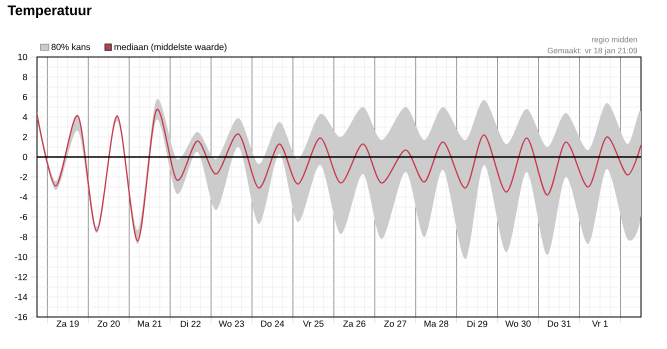  What do you see at coordinates (477, 324) in the screenshot?
I see `x-tick-label: Di 29` at bounding box center [477, 324].